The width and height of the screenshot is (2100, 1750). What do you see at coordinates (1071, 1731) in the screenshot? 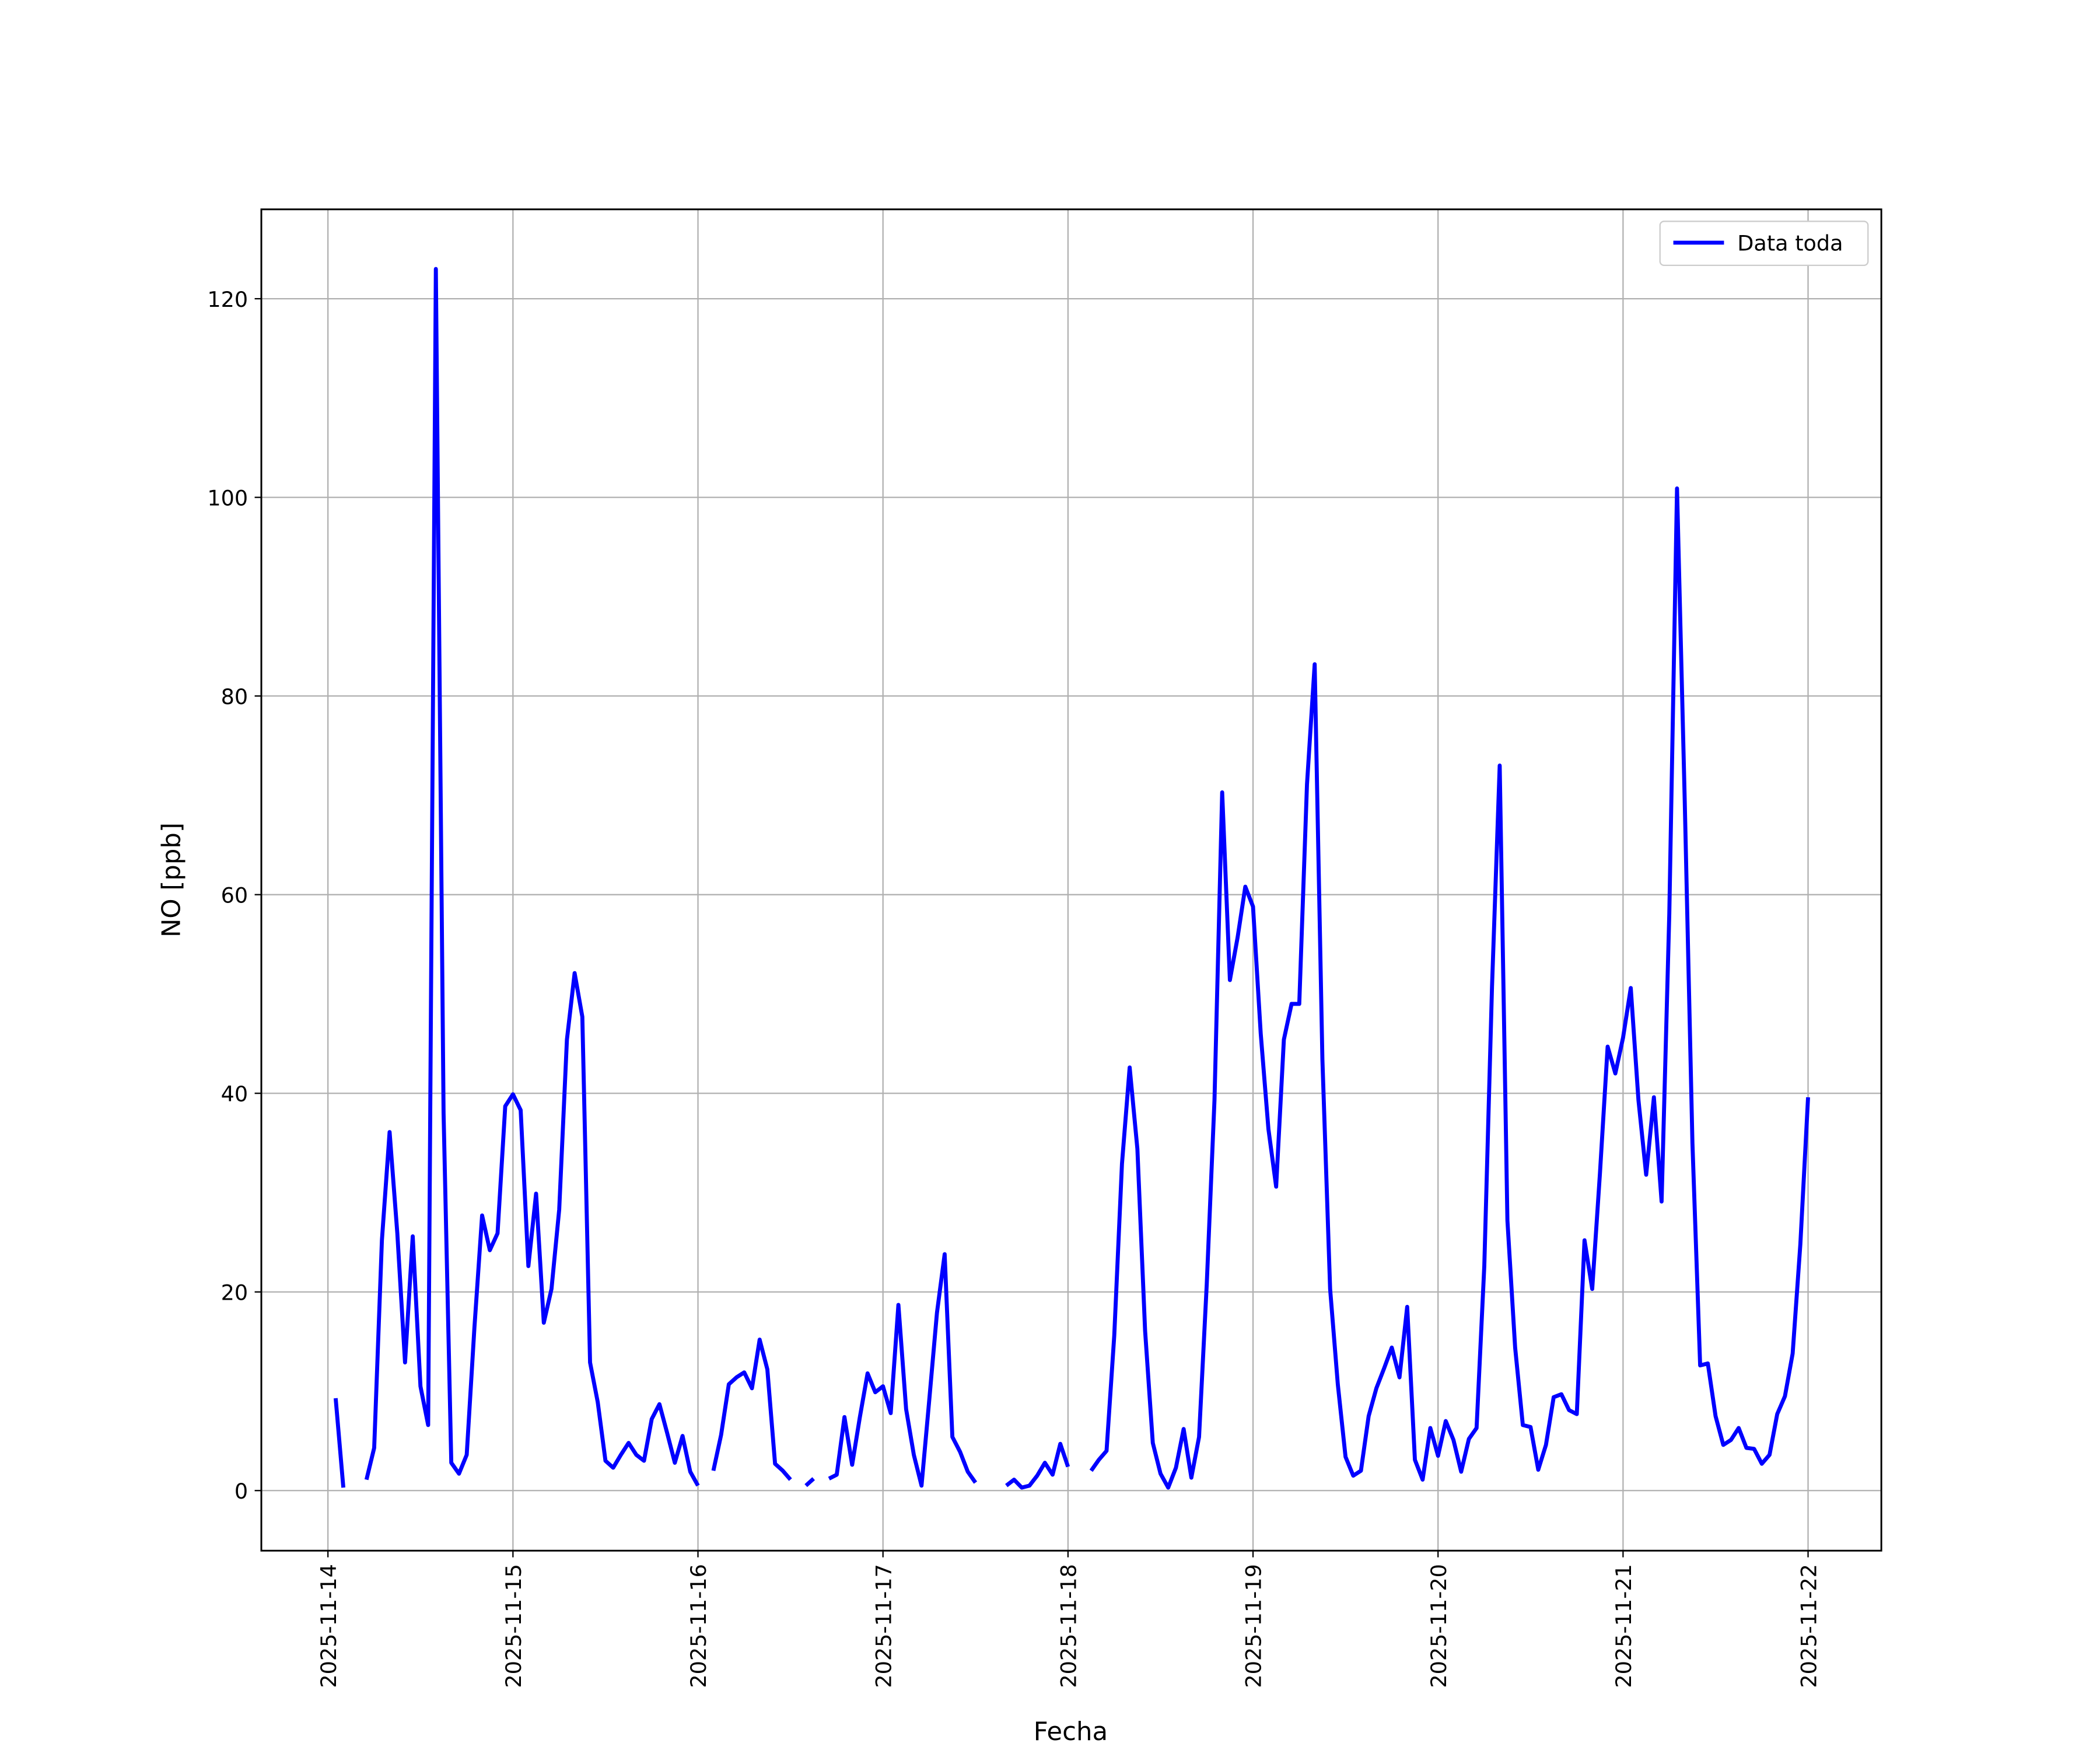
I see `x-axis-label: Fecha` at bounding box center [1071, 1731].